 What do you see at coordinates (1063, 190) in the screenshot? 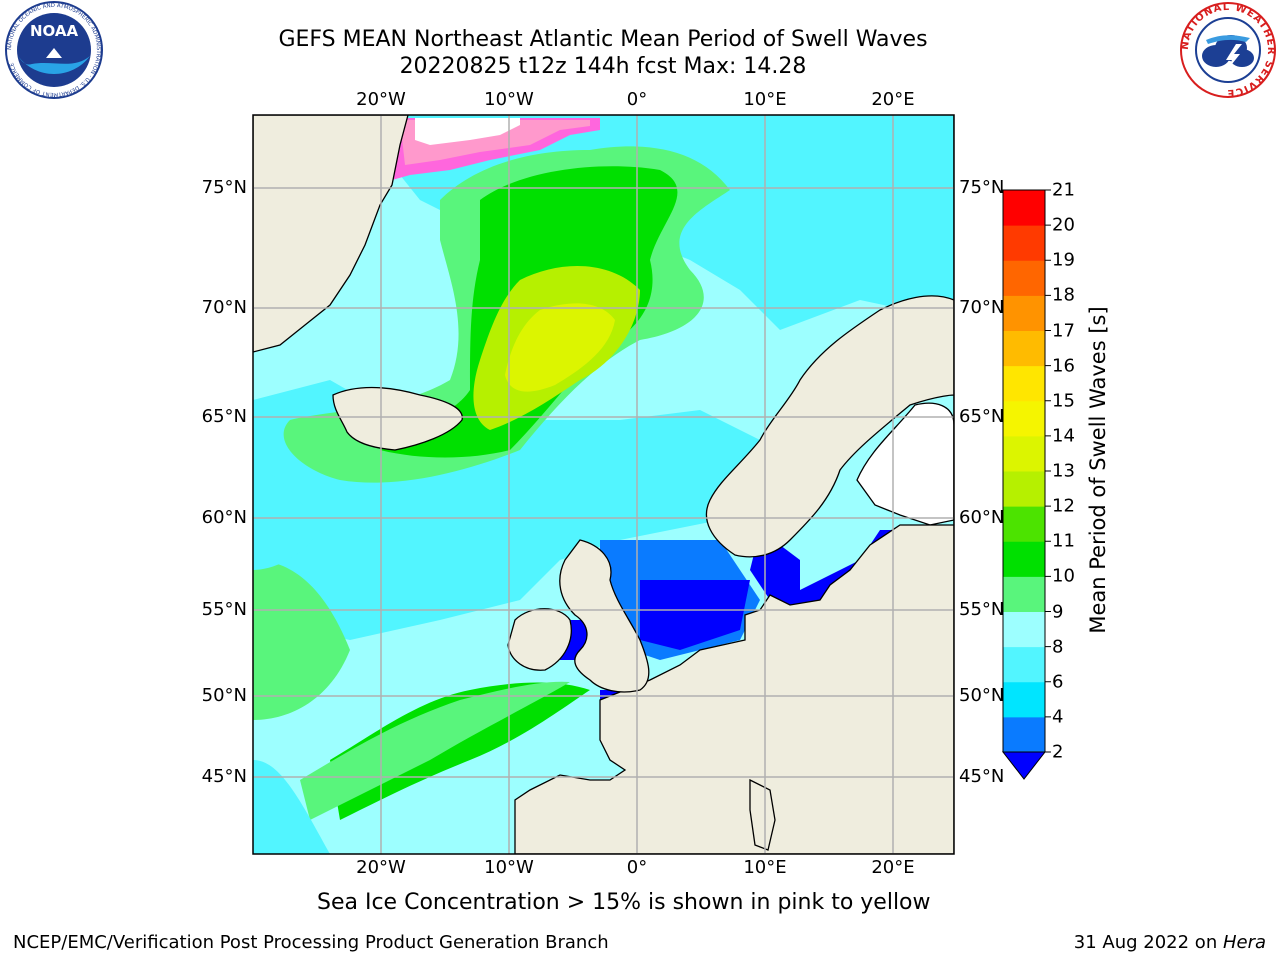
I see `colorbar-label: 21` at bounding box center [1063, 190].